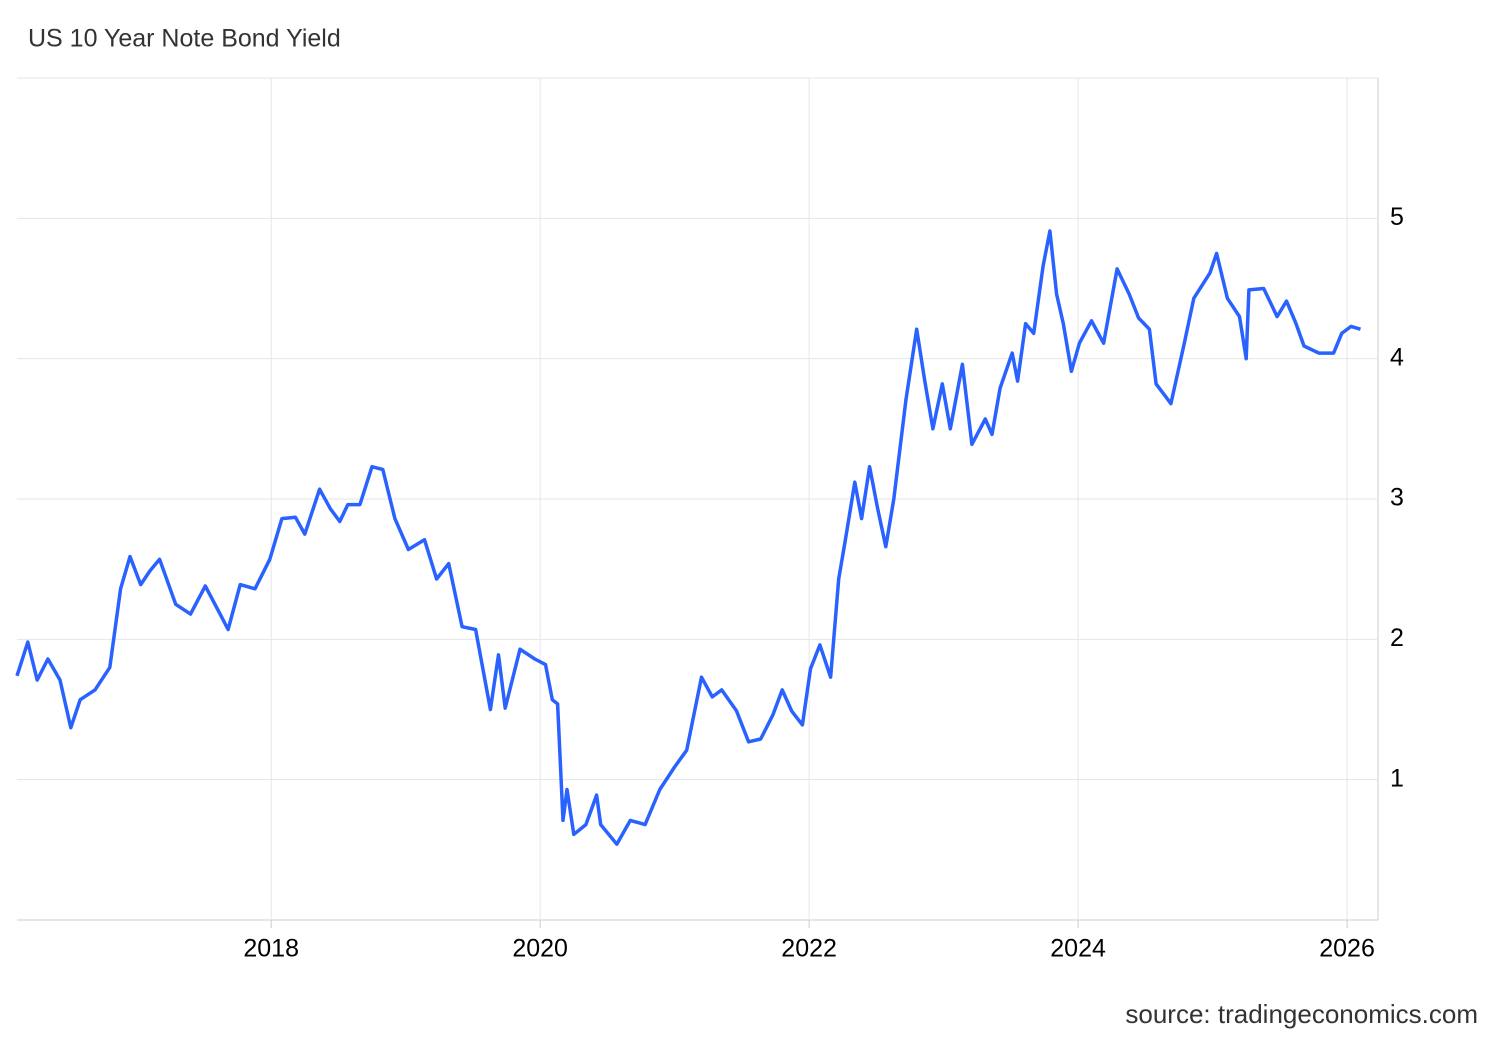  Describe the element at coordinates (1078, 949) in the screenshot. I see `x-tick-label: 2024` at that location.